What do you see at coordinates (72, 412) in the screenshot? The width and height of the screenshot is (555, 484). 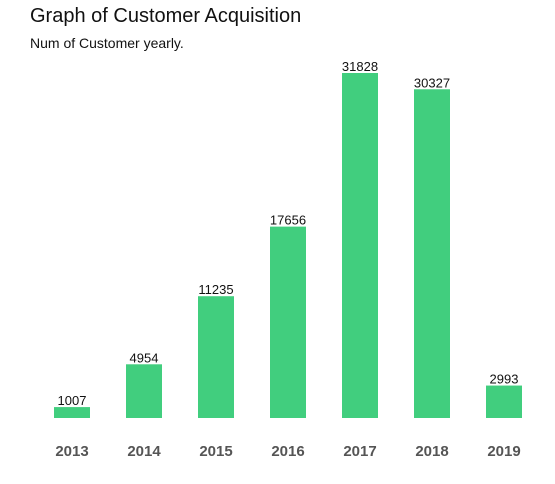 I see `bar-2013` at bounding box center [72, 412].